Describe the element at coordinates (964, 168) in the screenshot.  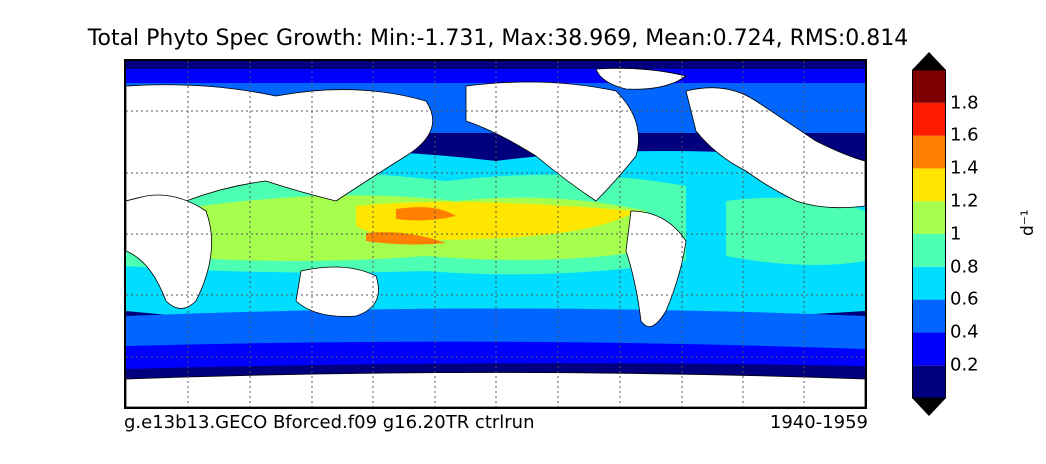
I see `colorbar-tick-label: 1.4` at that location.